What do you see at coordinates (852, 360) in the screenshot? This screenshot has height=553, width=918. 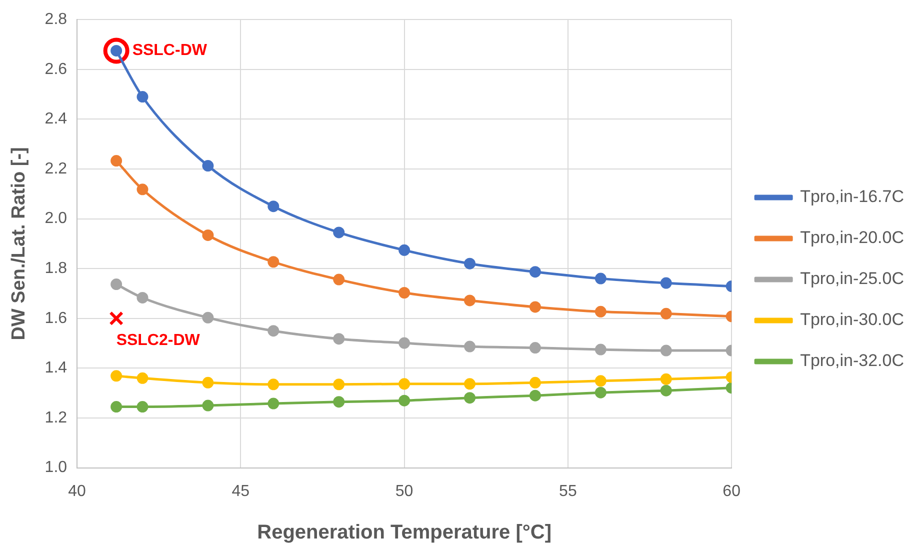 I see `legend-label: Tpro,in-32.0C` at bounding box center [852, 360].